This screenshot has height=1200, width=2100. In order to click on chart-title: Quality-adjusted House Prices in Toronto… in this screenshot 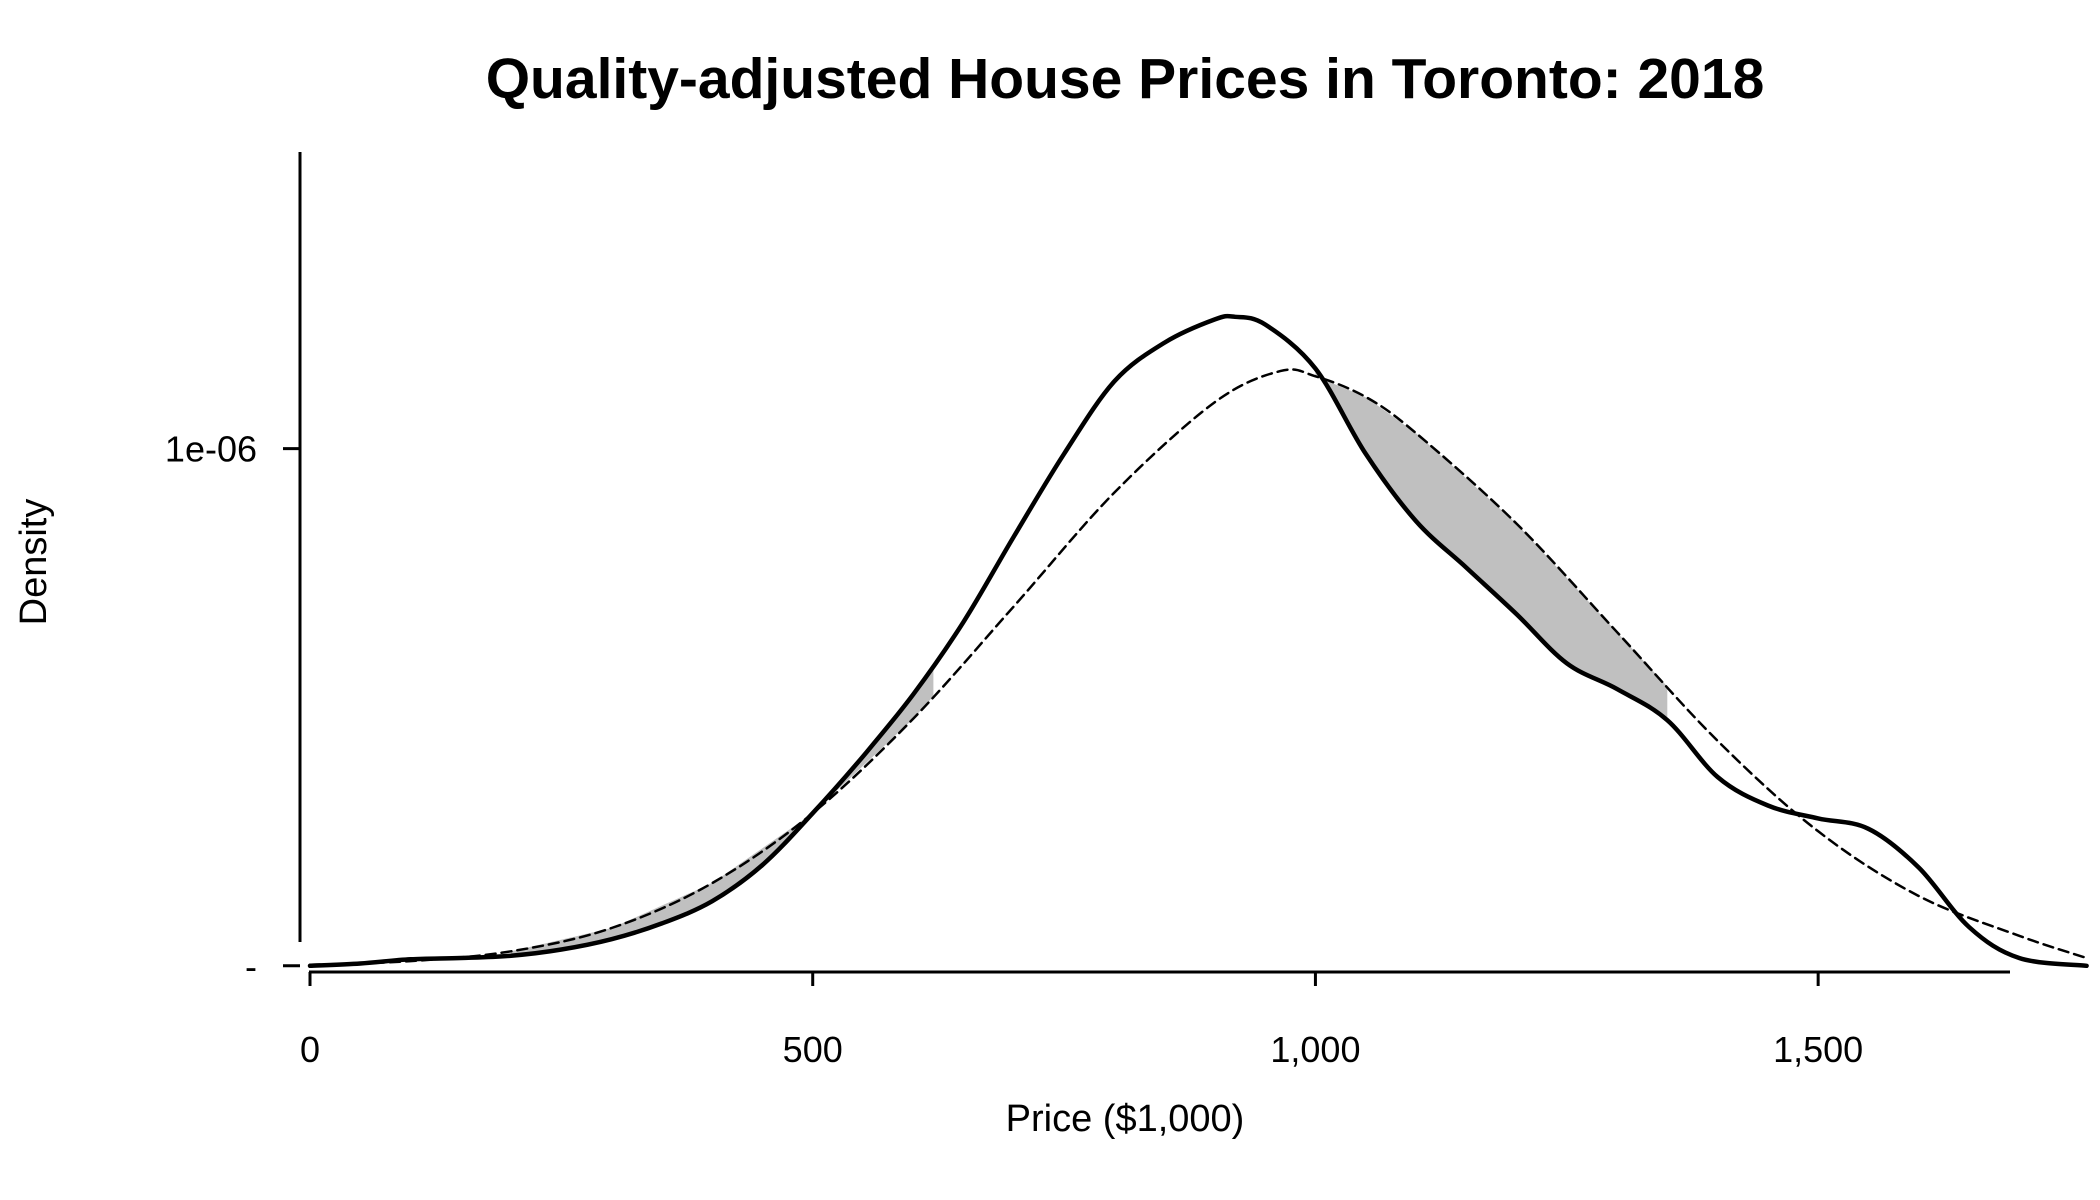, I will do `click(1125, 79)`.